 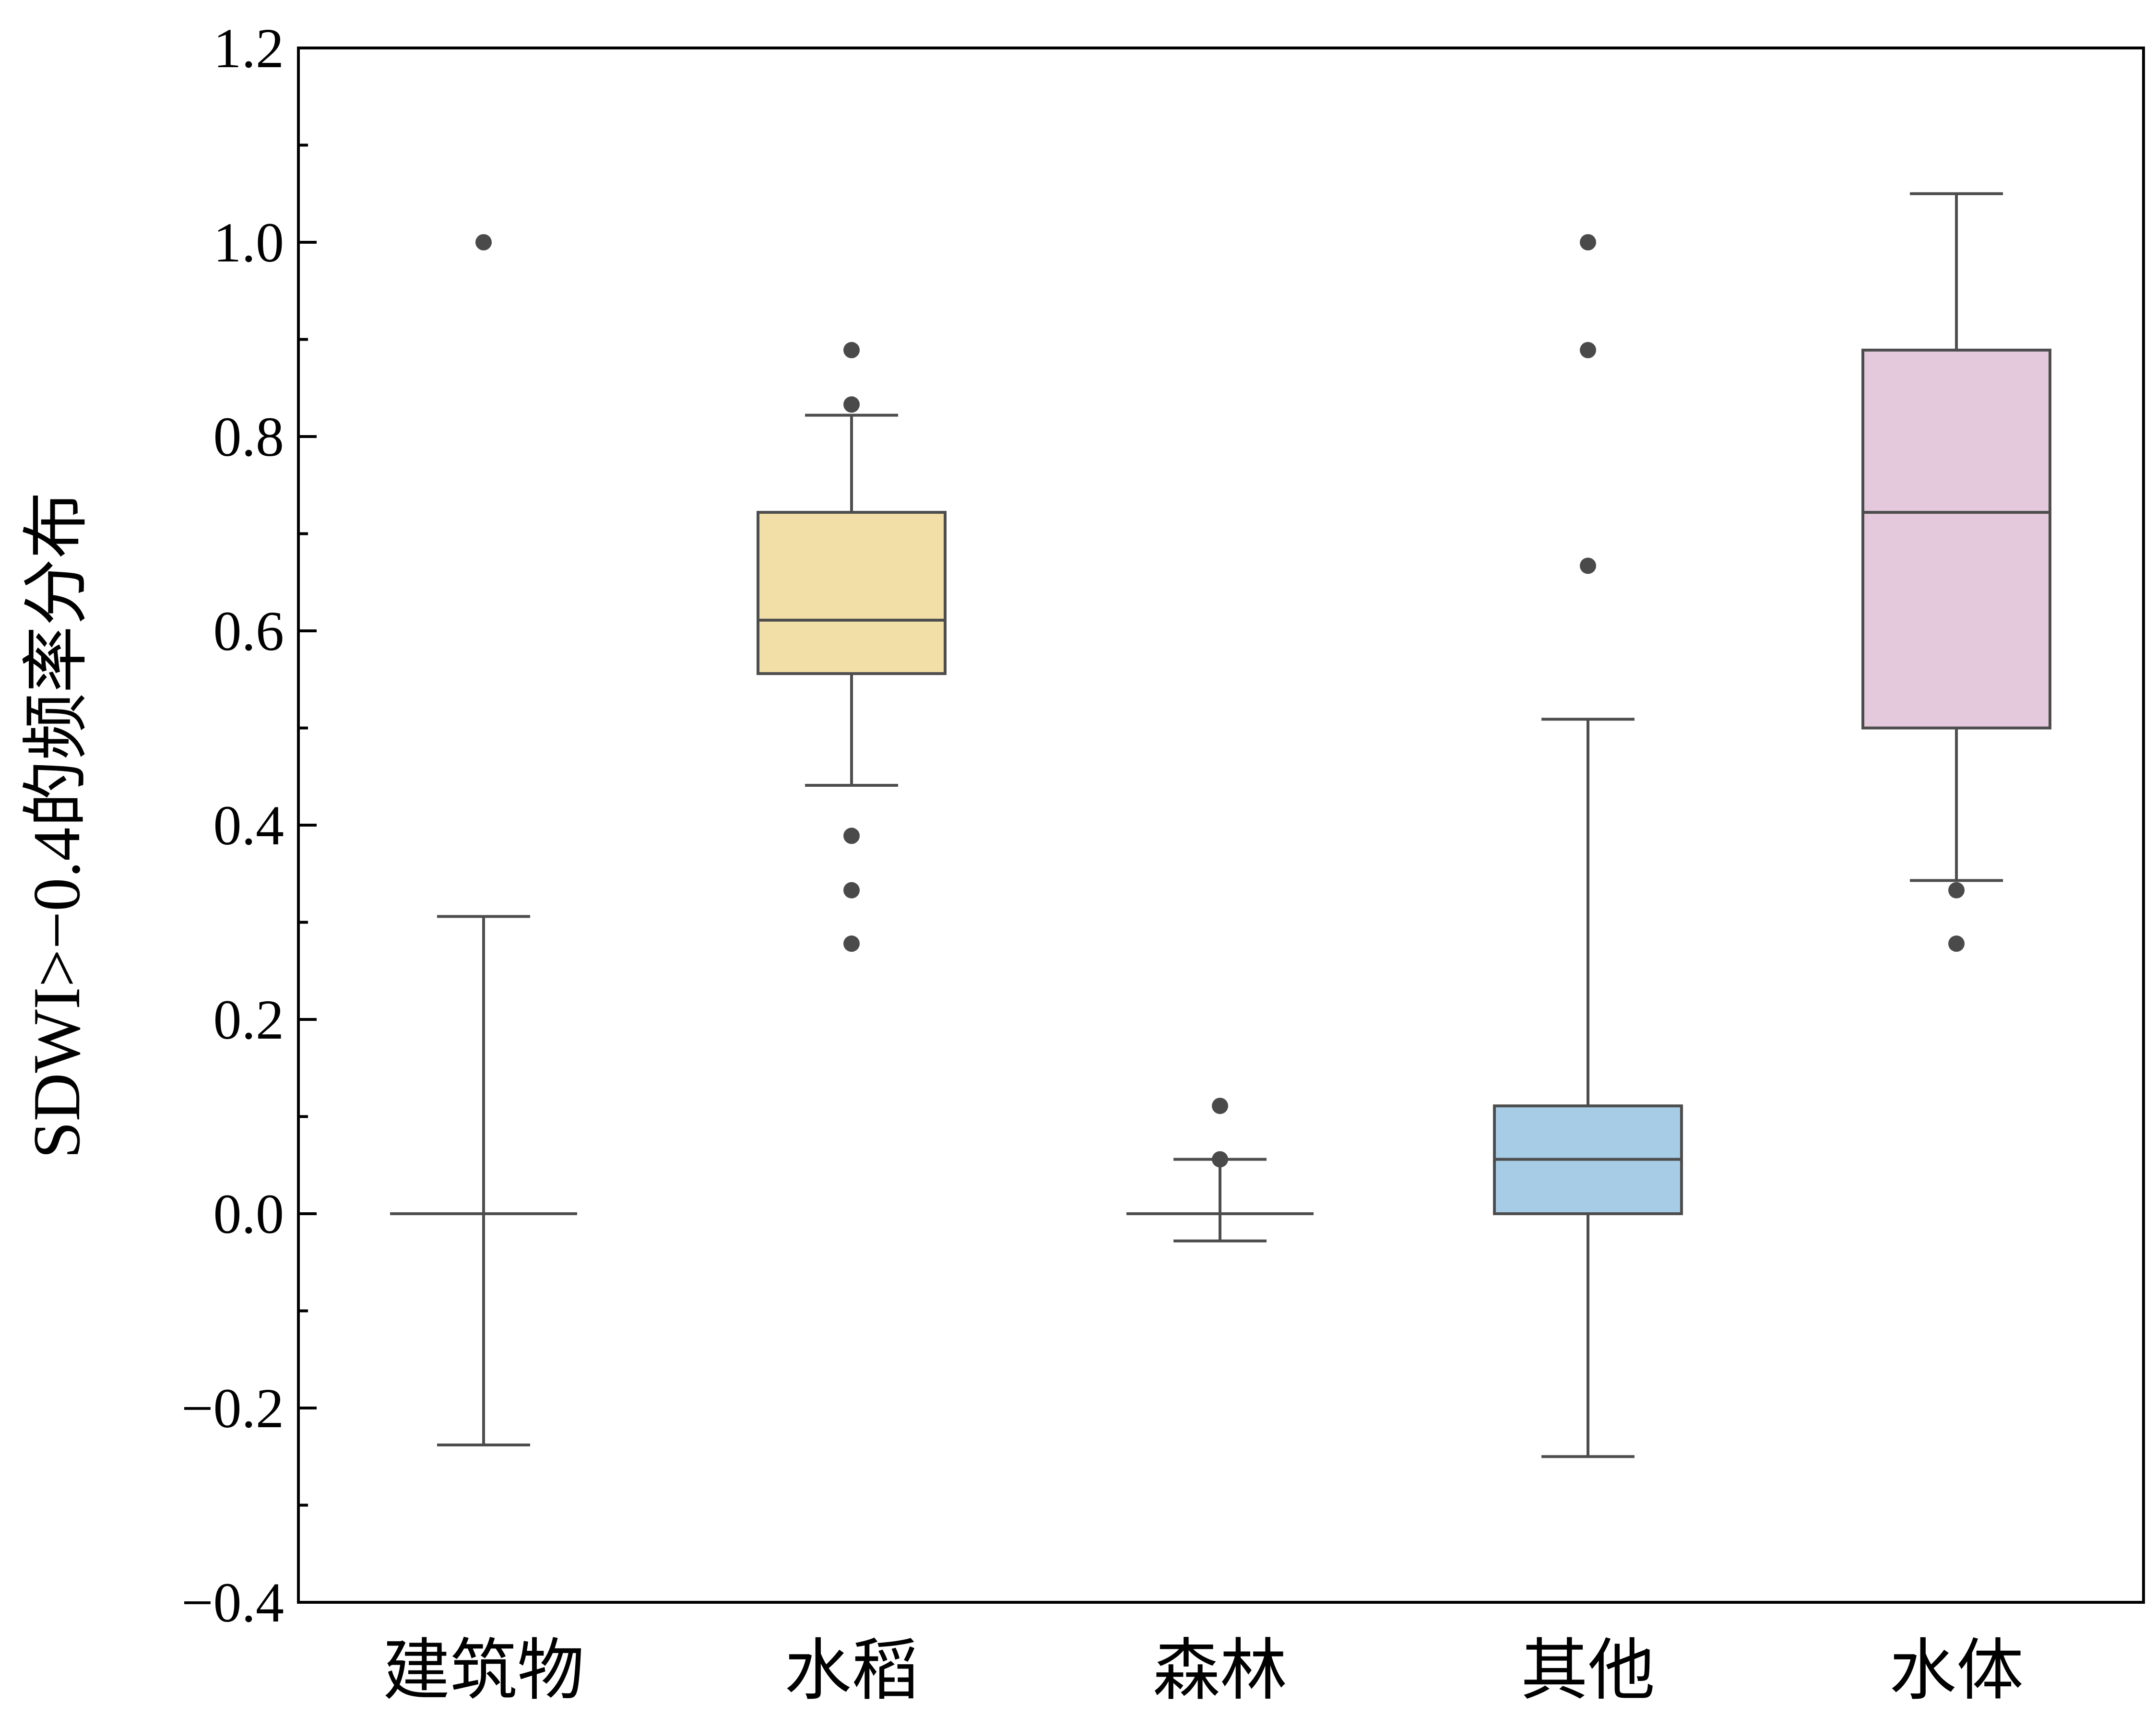 What do you see at coordinates (1588, 1671) in the screenshot?
I see `x-category-label: 其他` at bounding box center [1588, 1671].